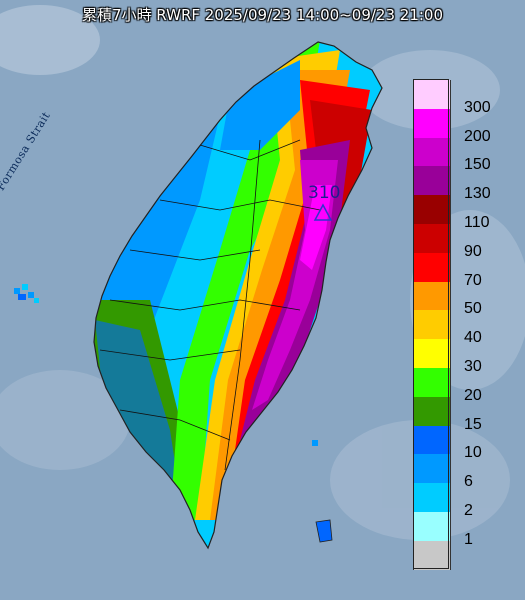 The width and height of the screenshot is (525, 600). Describe the element at coordinates (324, 531) in the screenshot. I see `orchid-island` at that location.